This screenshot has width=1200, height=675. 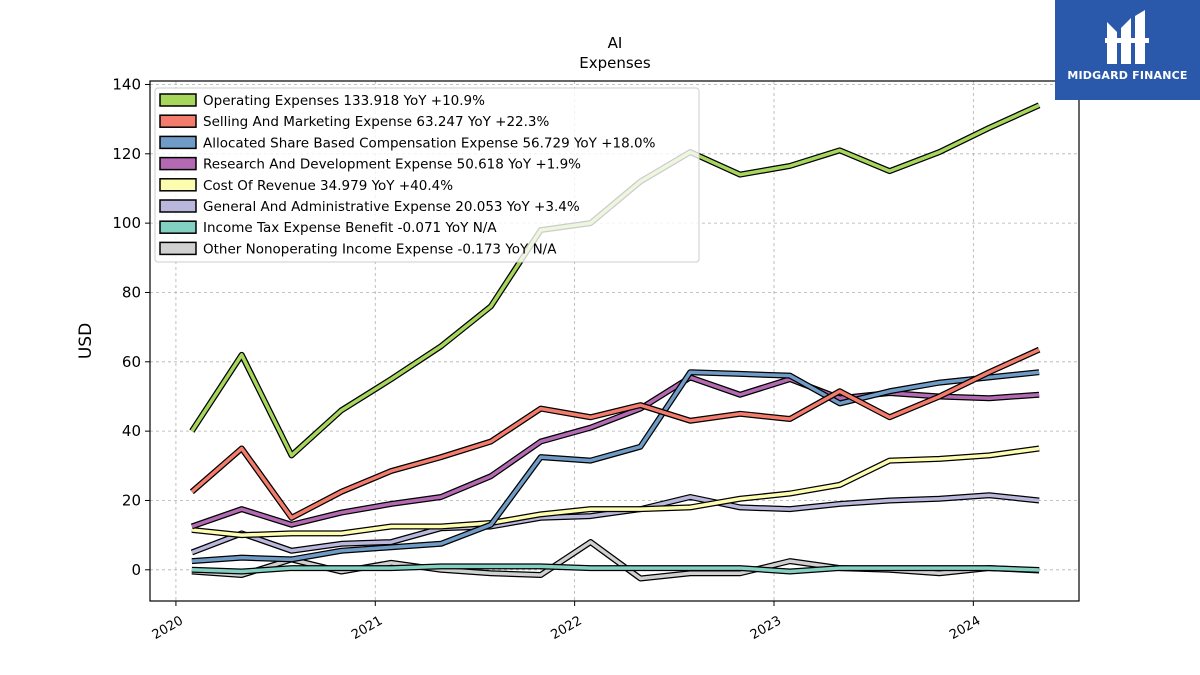 I want to click on legend-entry: Operating Expenses 133.918 YoY +10.9%, so click(x=344, y=101).